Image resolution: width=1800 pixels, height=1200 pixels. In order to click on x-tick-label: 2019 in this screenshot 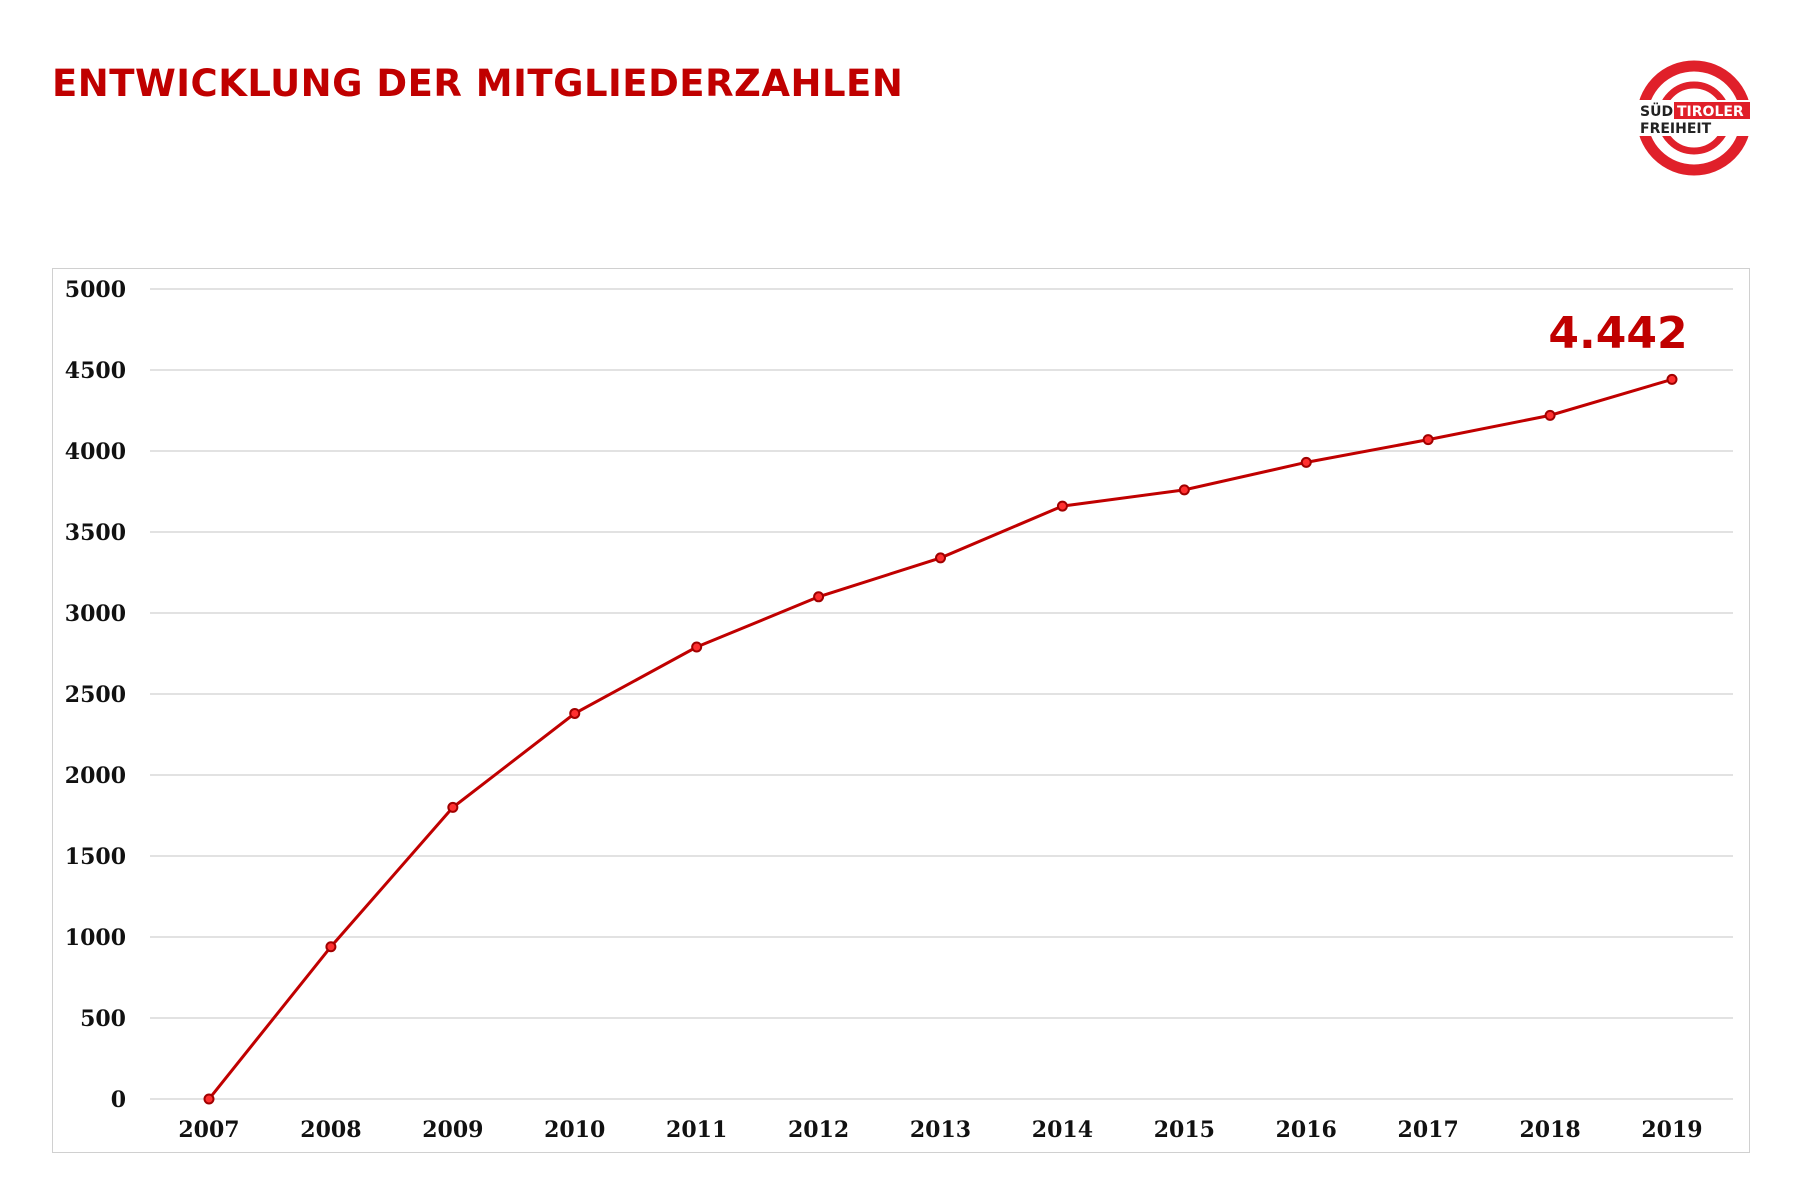, I will do `click(1671, 1130)`.